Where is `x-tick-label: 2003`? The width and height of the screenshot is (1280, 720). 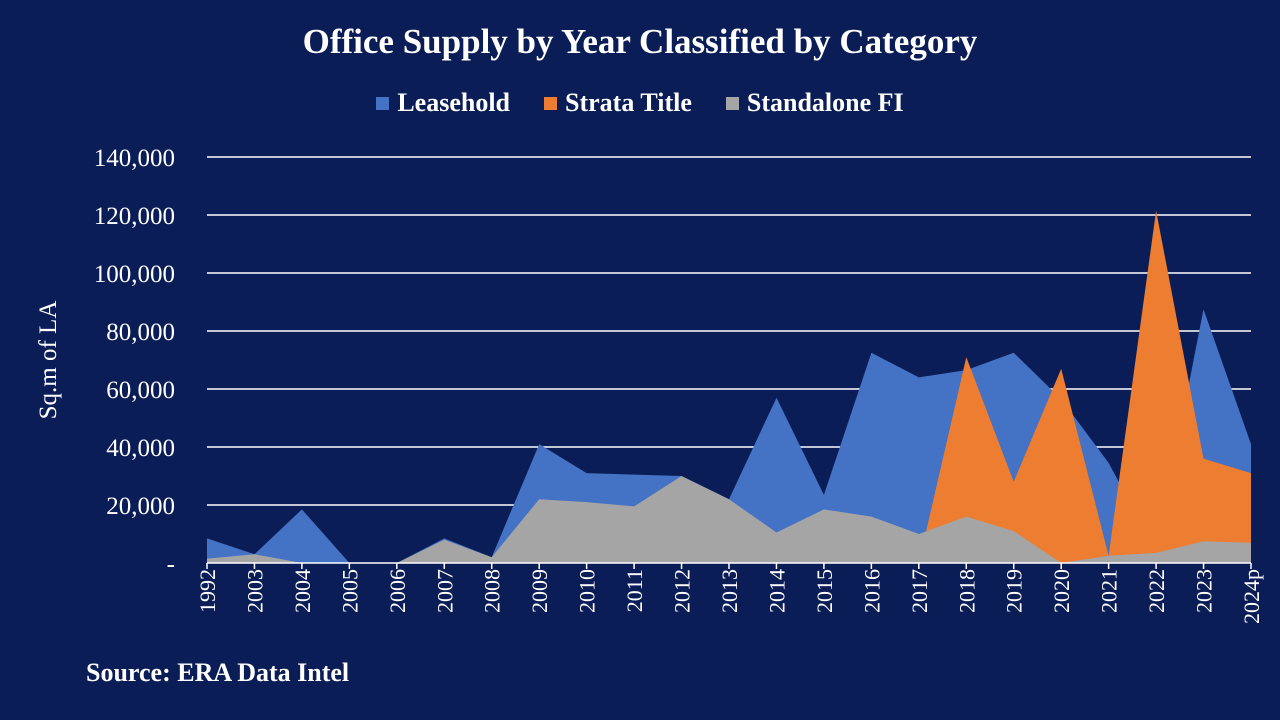
x-tick-label: 2003 is located at coordinates (254, 591).